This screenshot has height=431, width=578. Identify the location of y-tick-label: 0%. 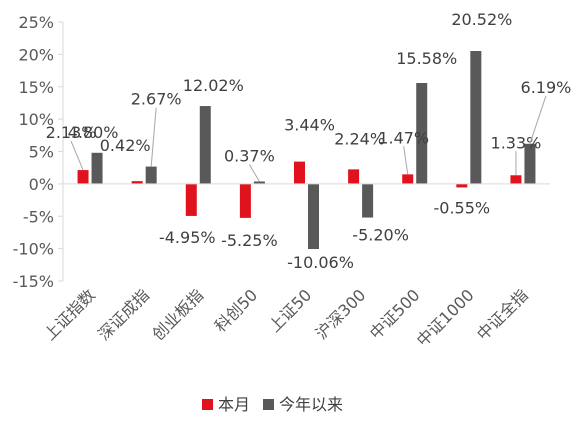
(41, 184).